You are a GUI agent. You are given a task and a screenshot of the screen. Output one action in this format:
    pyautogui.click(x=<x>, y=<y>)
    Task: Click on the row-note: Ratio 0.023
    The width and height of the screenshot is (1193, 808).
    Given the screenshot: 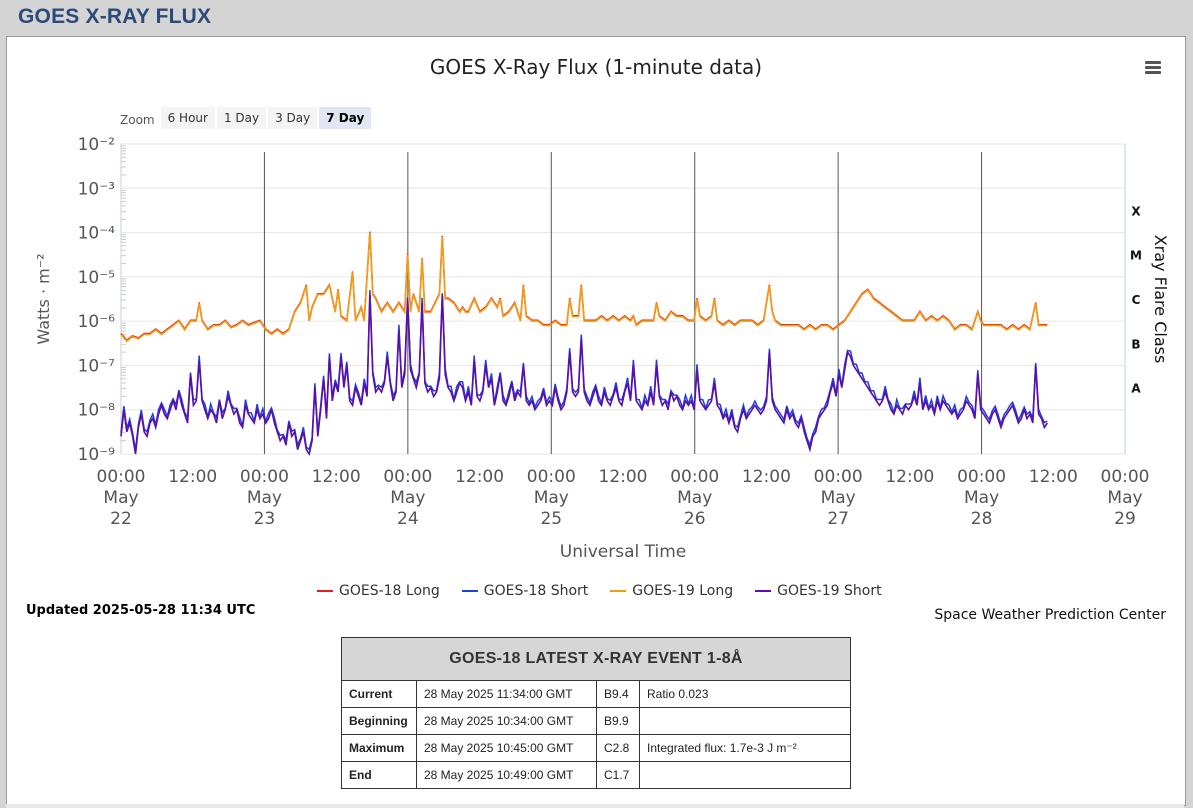 What is the action you would take?
    pyautogui.click(x=745, y=694)
    